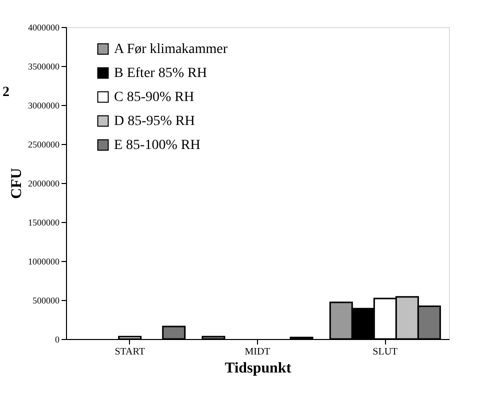  Describe the element at coordinates (44, 27) in the screenshot. I see `y-tick-label: 4000000` at that location.